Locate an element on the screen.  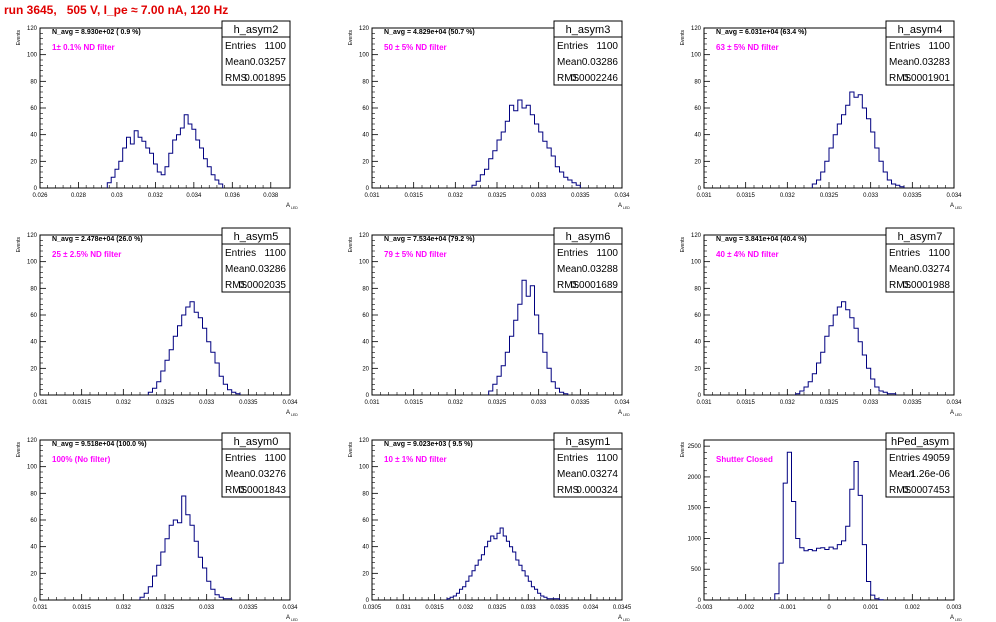
stats-title: h_asym5 is located at coordinates (256, 237).